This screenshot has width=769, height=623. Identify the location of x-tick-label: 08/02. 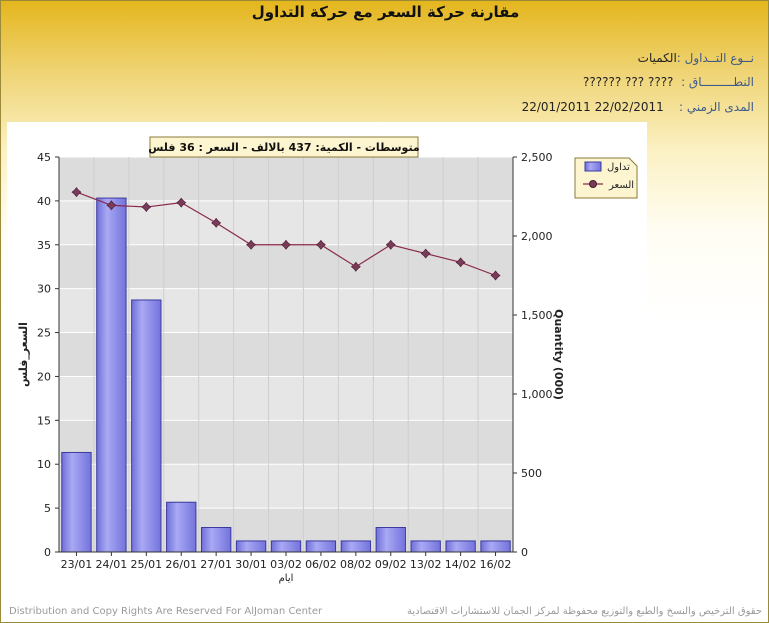
(356, 564).